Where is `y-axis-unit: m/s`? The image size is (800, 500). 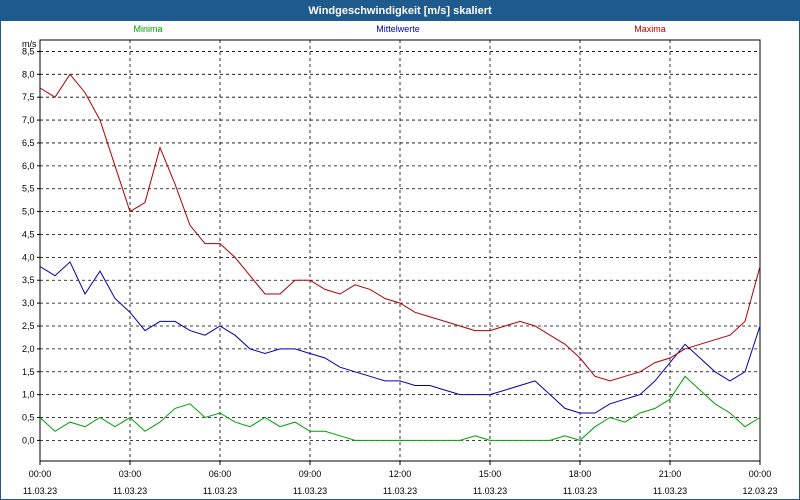 y-axis-unit: m/s is located at coordinates (29, 44).